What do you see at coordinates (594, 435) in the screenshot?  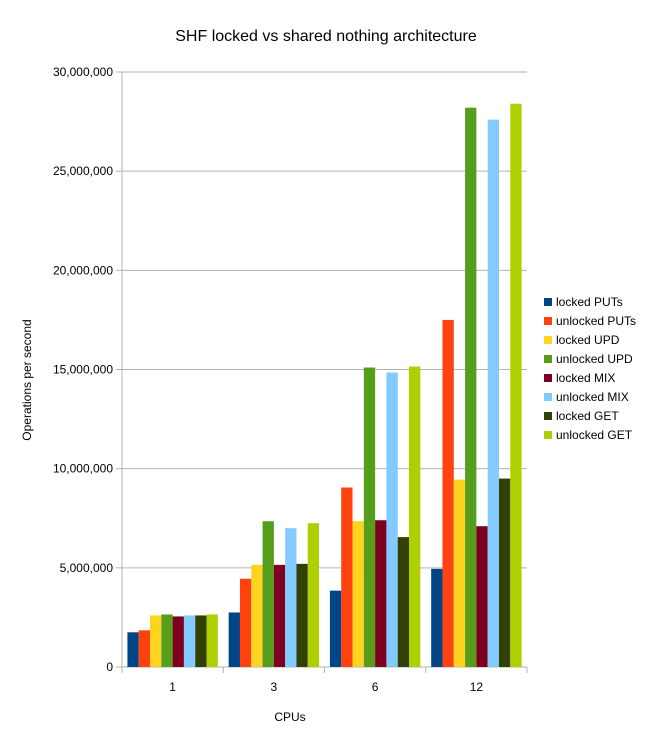 I see `legend-label: unlocked GET` at bounding box center [594, 435].